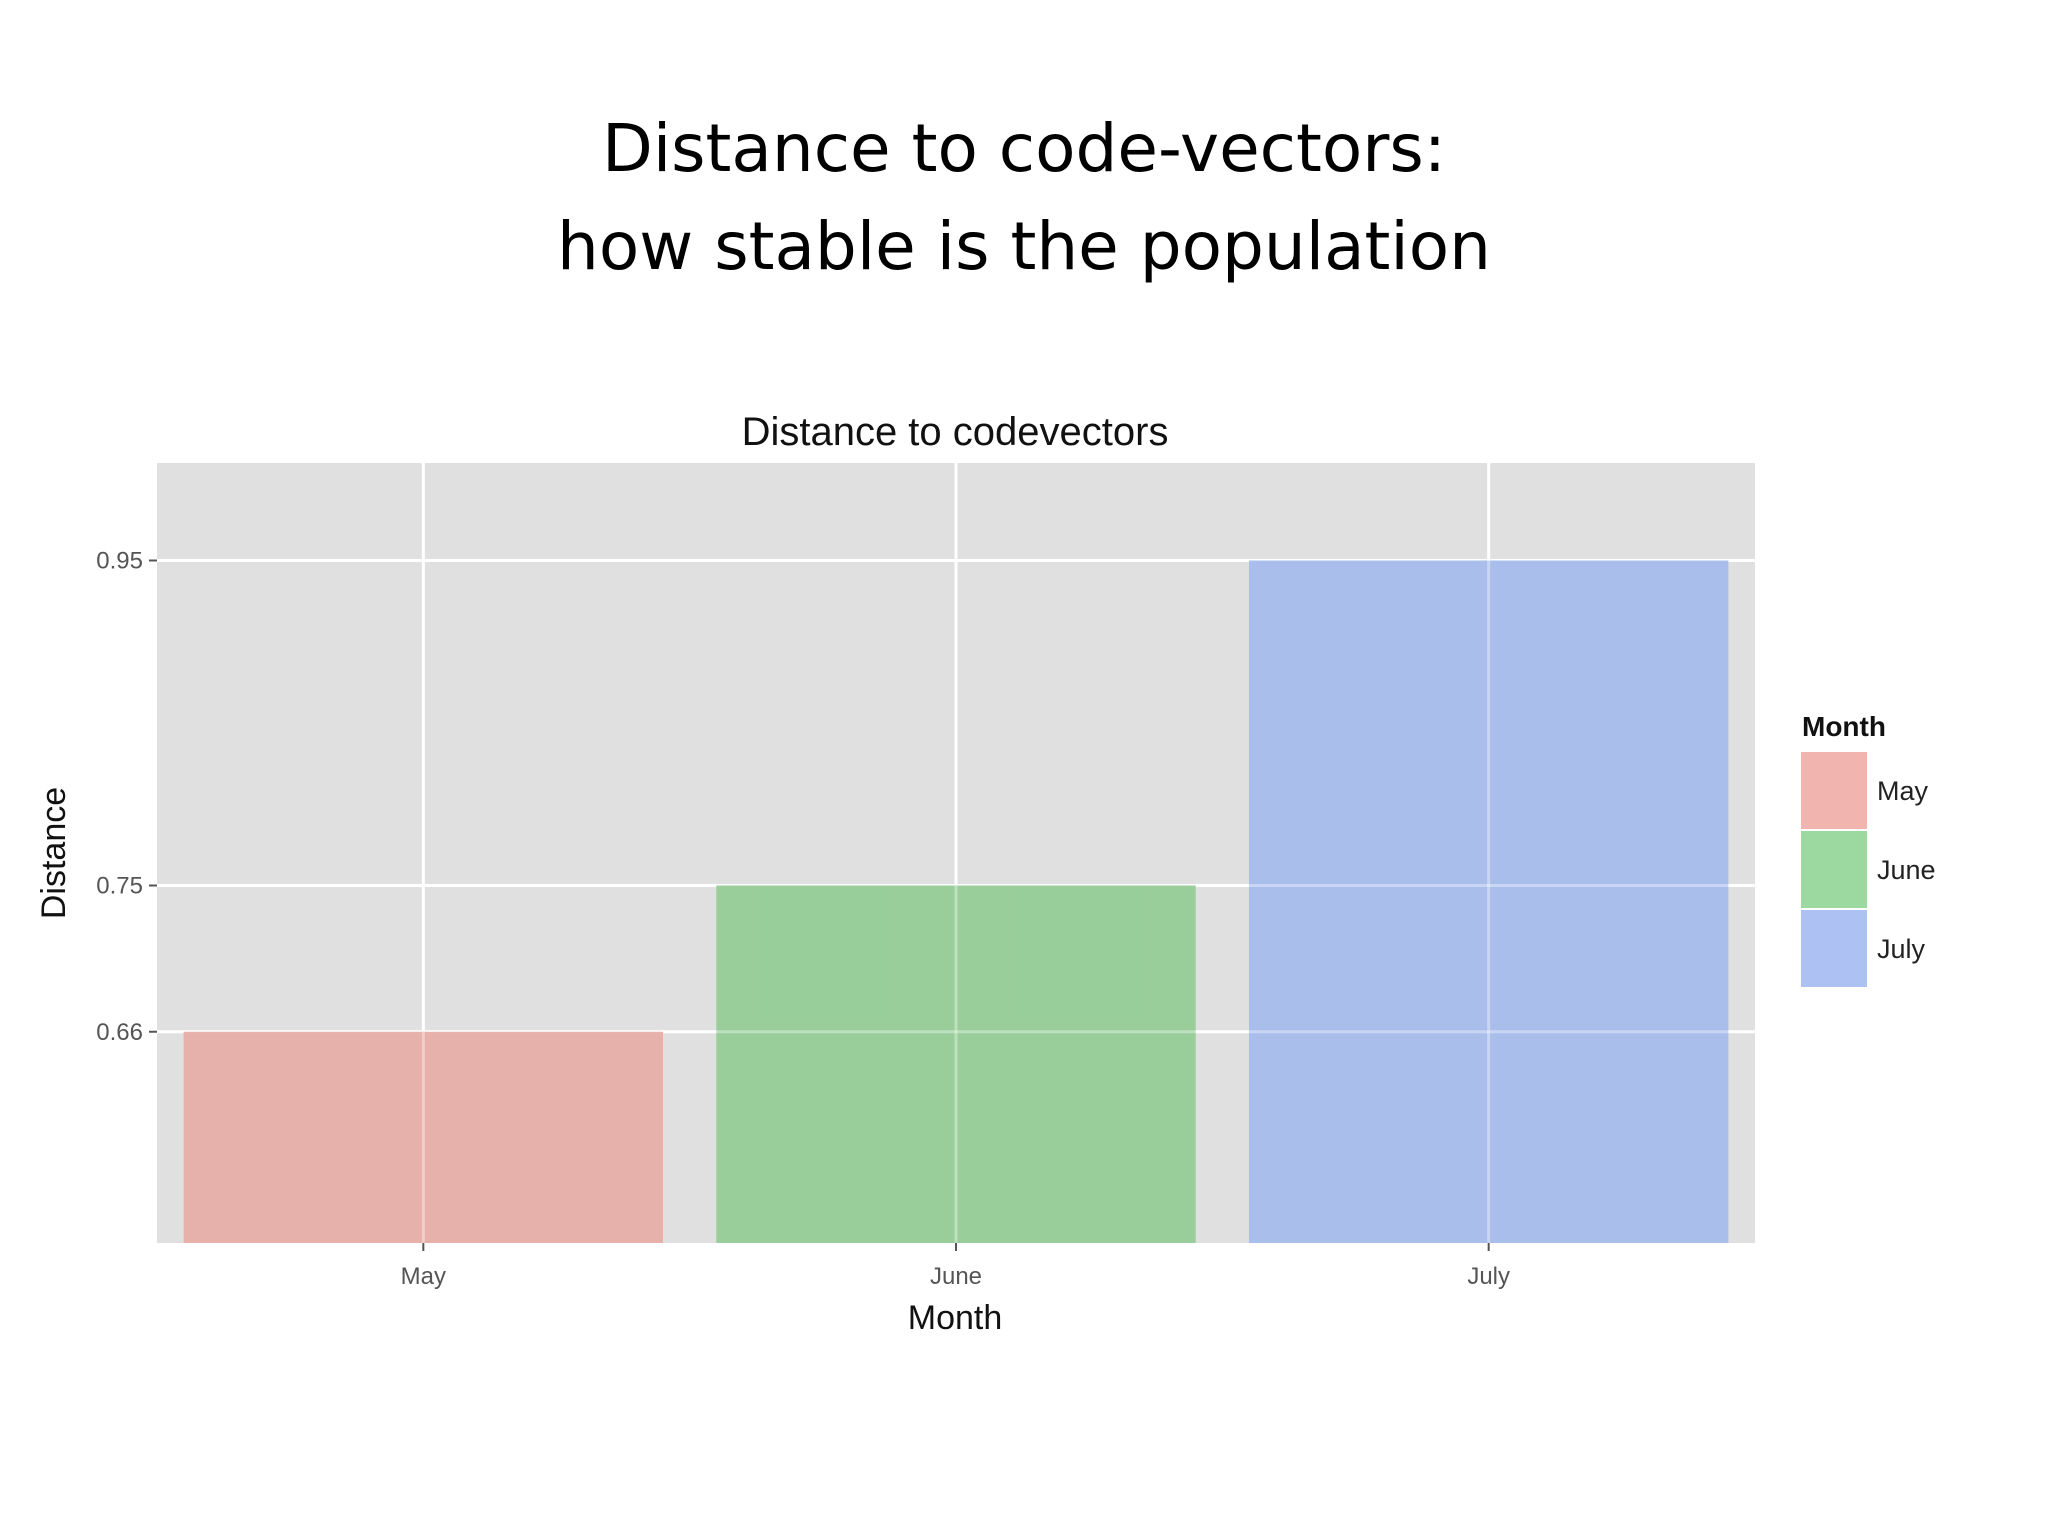 This screenshot has height=1536, width=2048. What do you see at coordinates (1834, 869) in the screenshot?
I see `legend-key-june` at bounding box center [1834, 869].